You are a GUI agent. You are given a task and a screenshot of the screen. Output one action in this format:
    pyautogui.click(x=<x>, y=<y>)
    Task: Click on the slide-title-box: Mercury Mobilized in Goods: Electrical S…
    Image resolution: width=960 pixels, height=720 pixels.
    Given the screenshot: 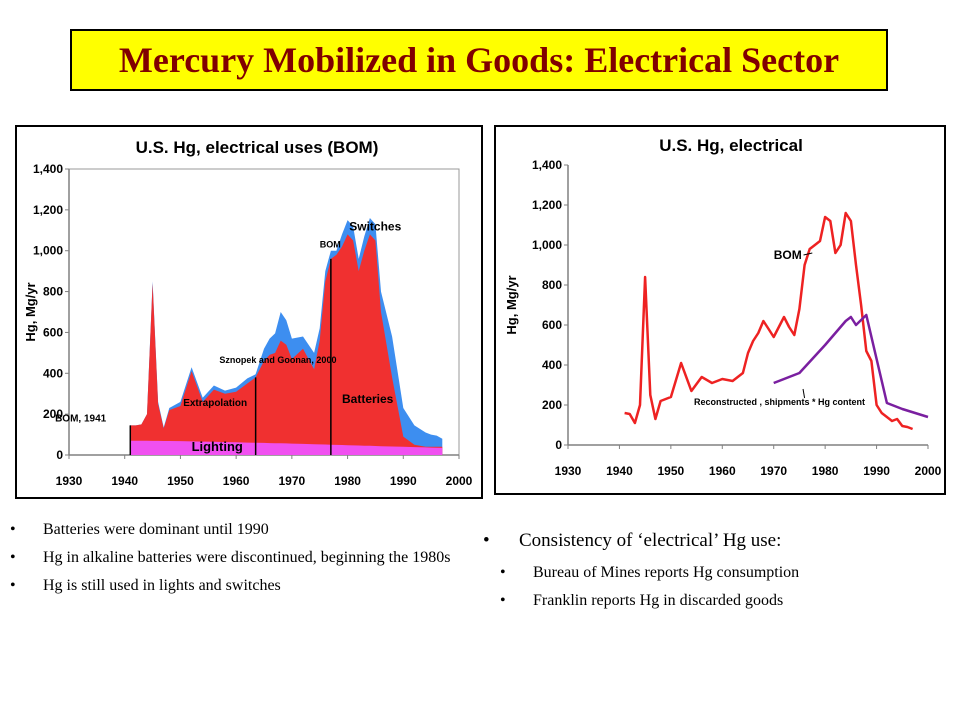 What is the action you would take?
    pyautogui.click(x=479, y=60)
    